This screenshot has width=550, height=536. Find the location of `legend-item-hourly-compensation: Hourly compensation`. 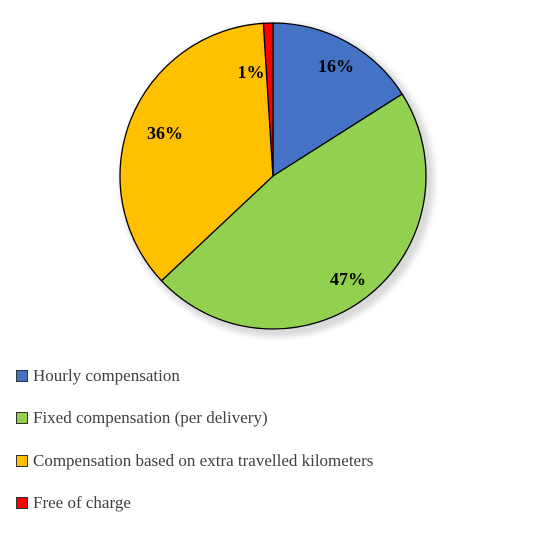

legend-item-hourly-compensation: Hourly compensation is located at coordinates (194, 375).